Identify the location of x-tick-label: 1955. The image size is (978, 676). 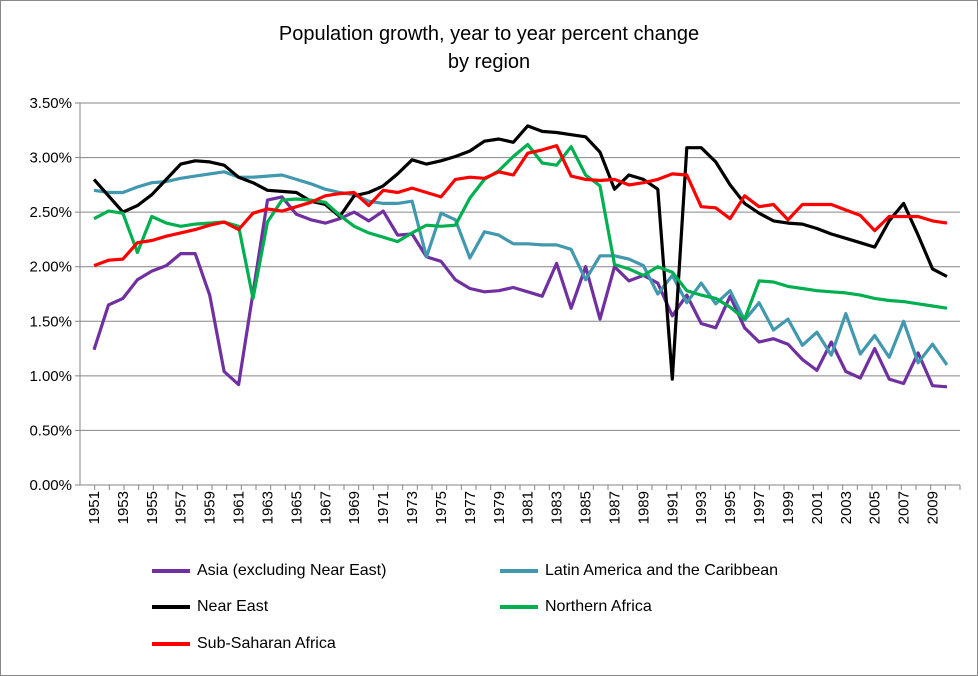
(152, 507).